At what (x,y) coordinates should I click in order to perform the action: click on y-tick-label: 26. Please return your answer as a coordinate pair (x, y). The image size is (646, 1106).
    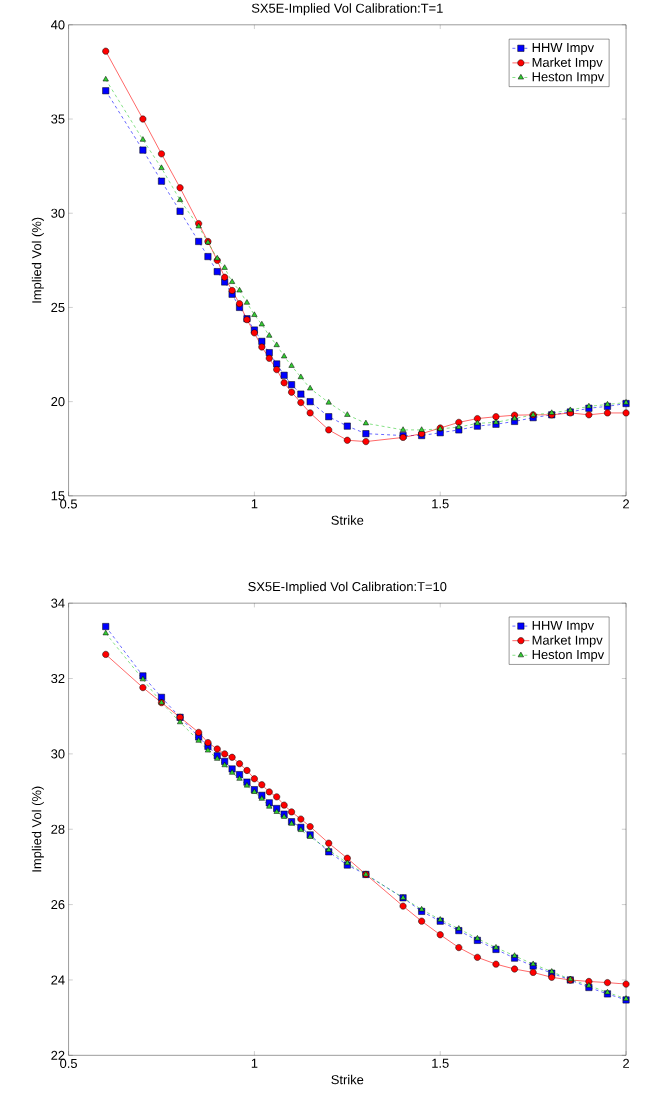
    Looking at the image, I should click on (58, 905).